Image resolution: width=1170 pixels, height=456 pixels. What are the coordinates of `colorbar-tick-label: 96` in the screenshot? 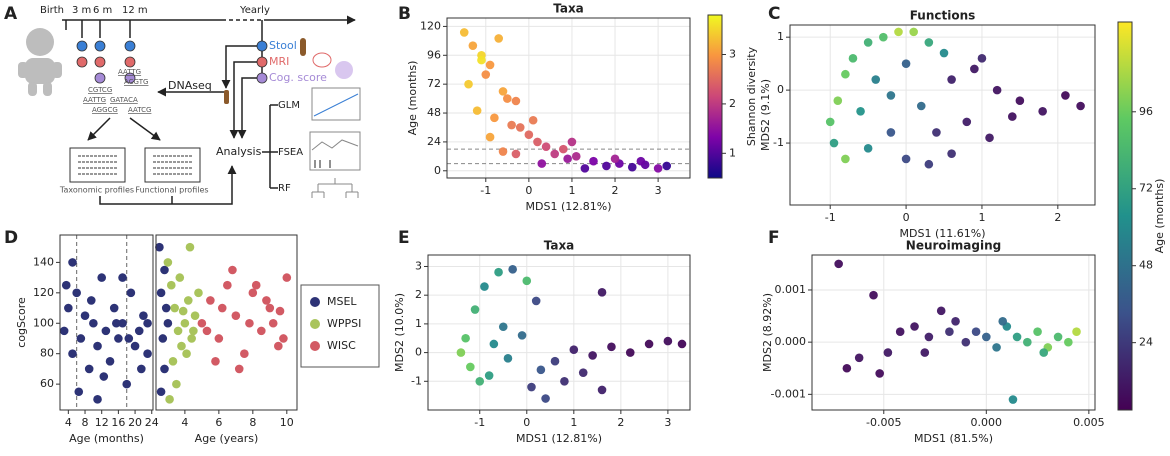 It's located at (1146, 111).